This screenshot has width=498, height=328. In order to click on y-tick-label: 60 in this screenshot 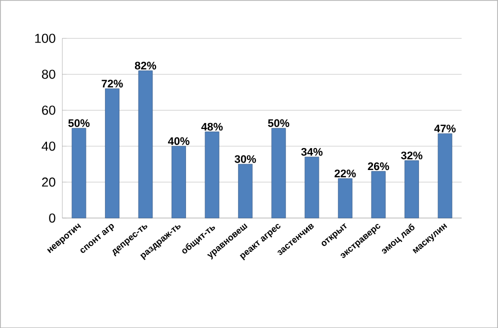, I will do `click(49, 110)`.